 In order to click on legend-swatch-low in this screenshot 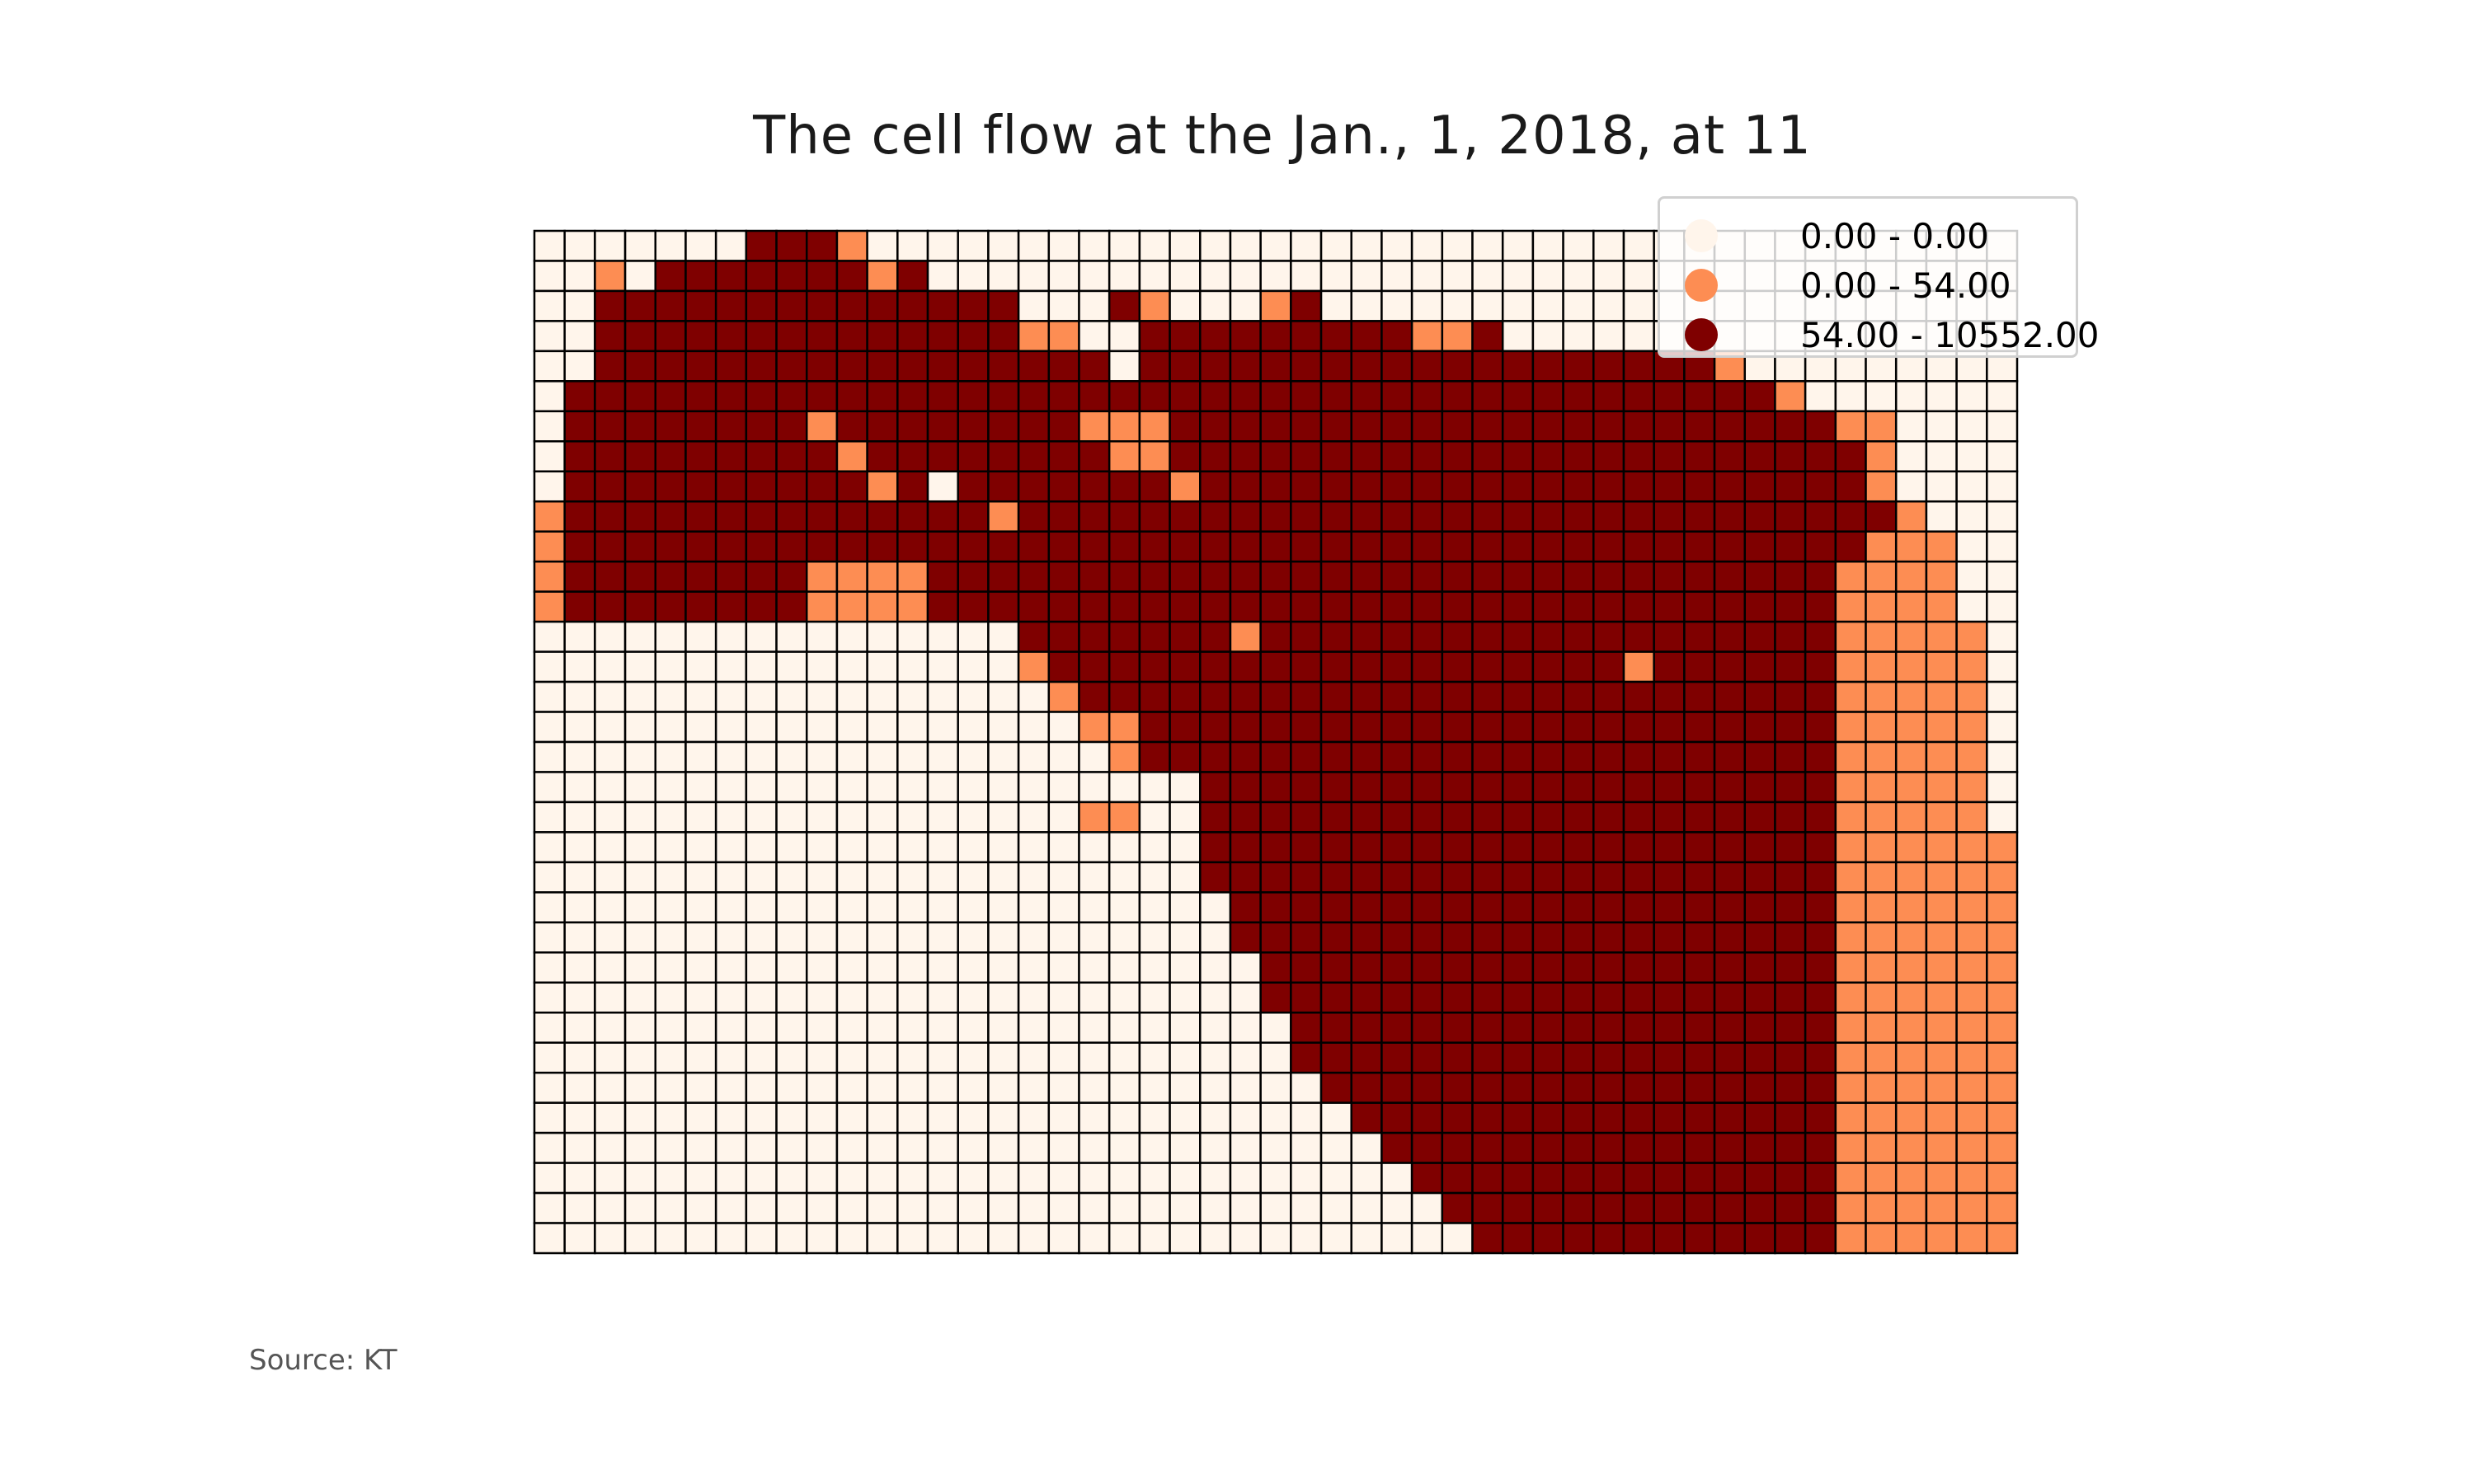, I will do `click(1701, 285)`.